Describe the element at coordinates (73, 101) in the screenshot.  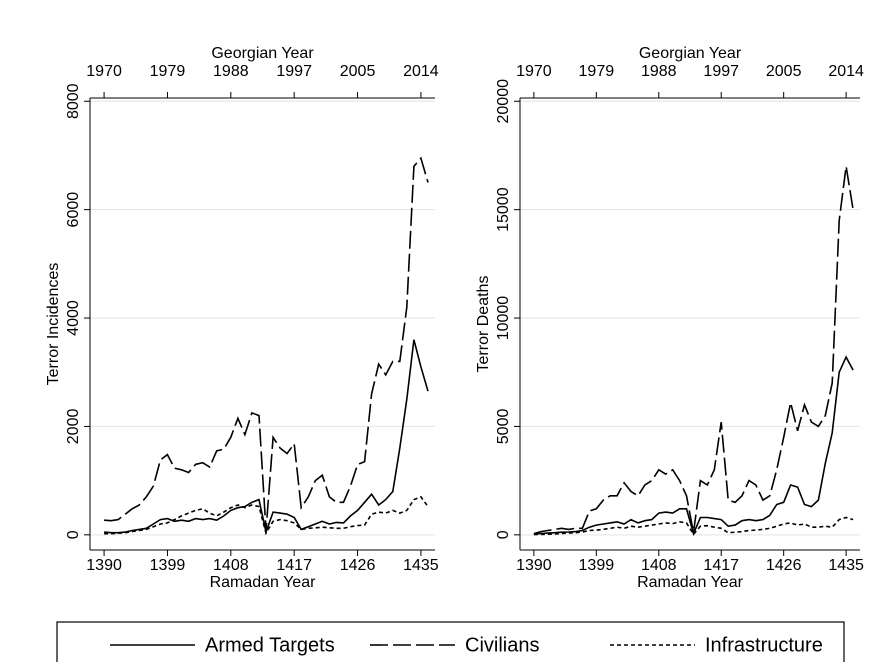
I see `y-tick-label: 8000` at that location.